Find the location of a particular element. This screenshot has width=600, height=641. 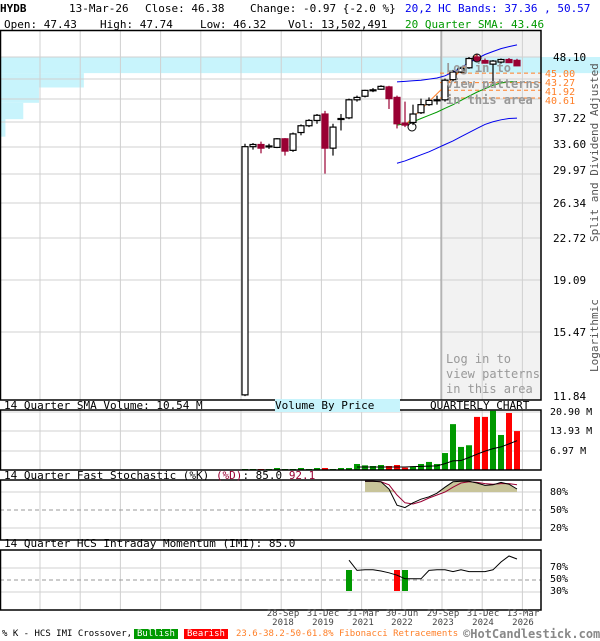

price-label: 19.09 is located at coordinates (570, 280).